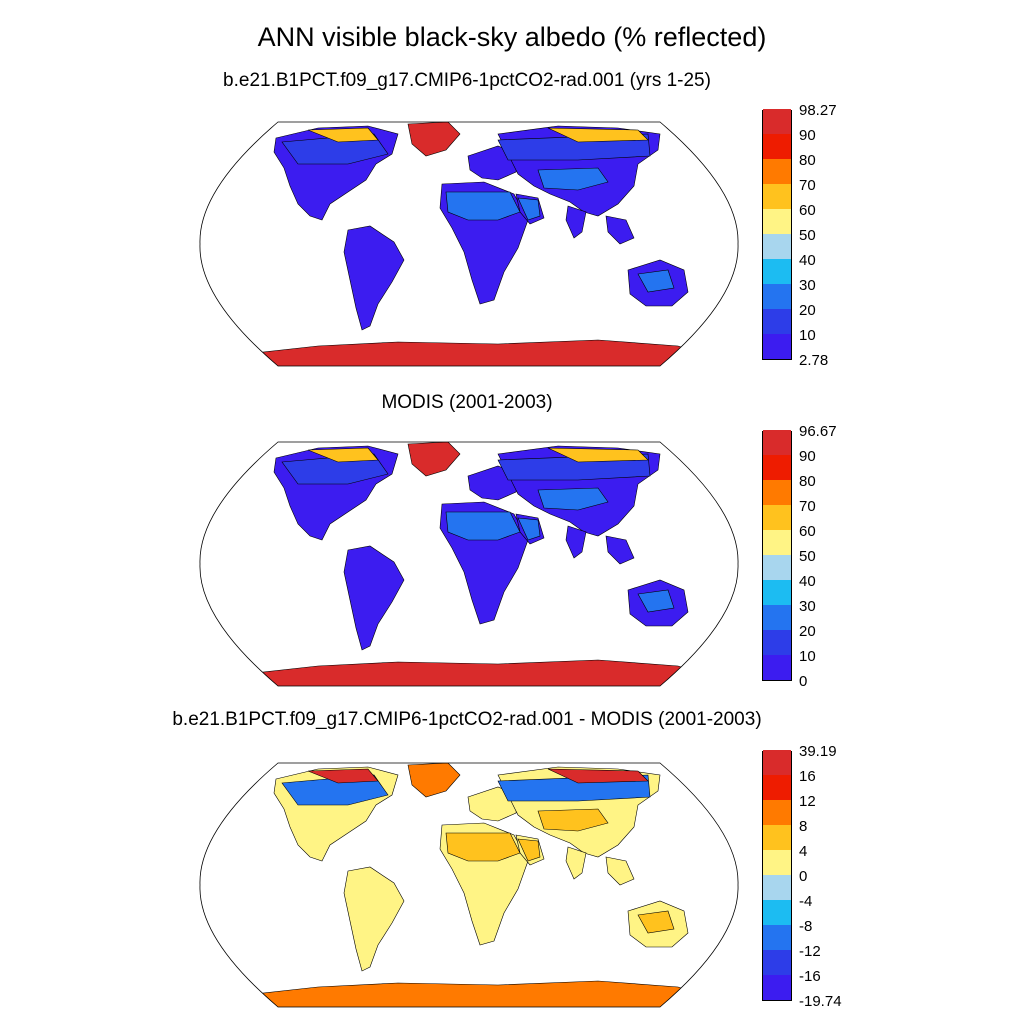 This screenshot has height=1024, width=1024. I want to click on colorbar-tick-label: 8, so click(803, 826).